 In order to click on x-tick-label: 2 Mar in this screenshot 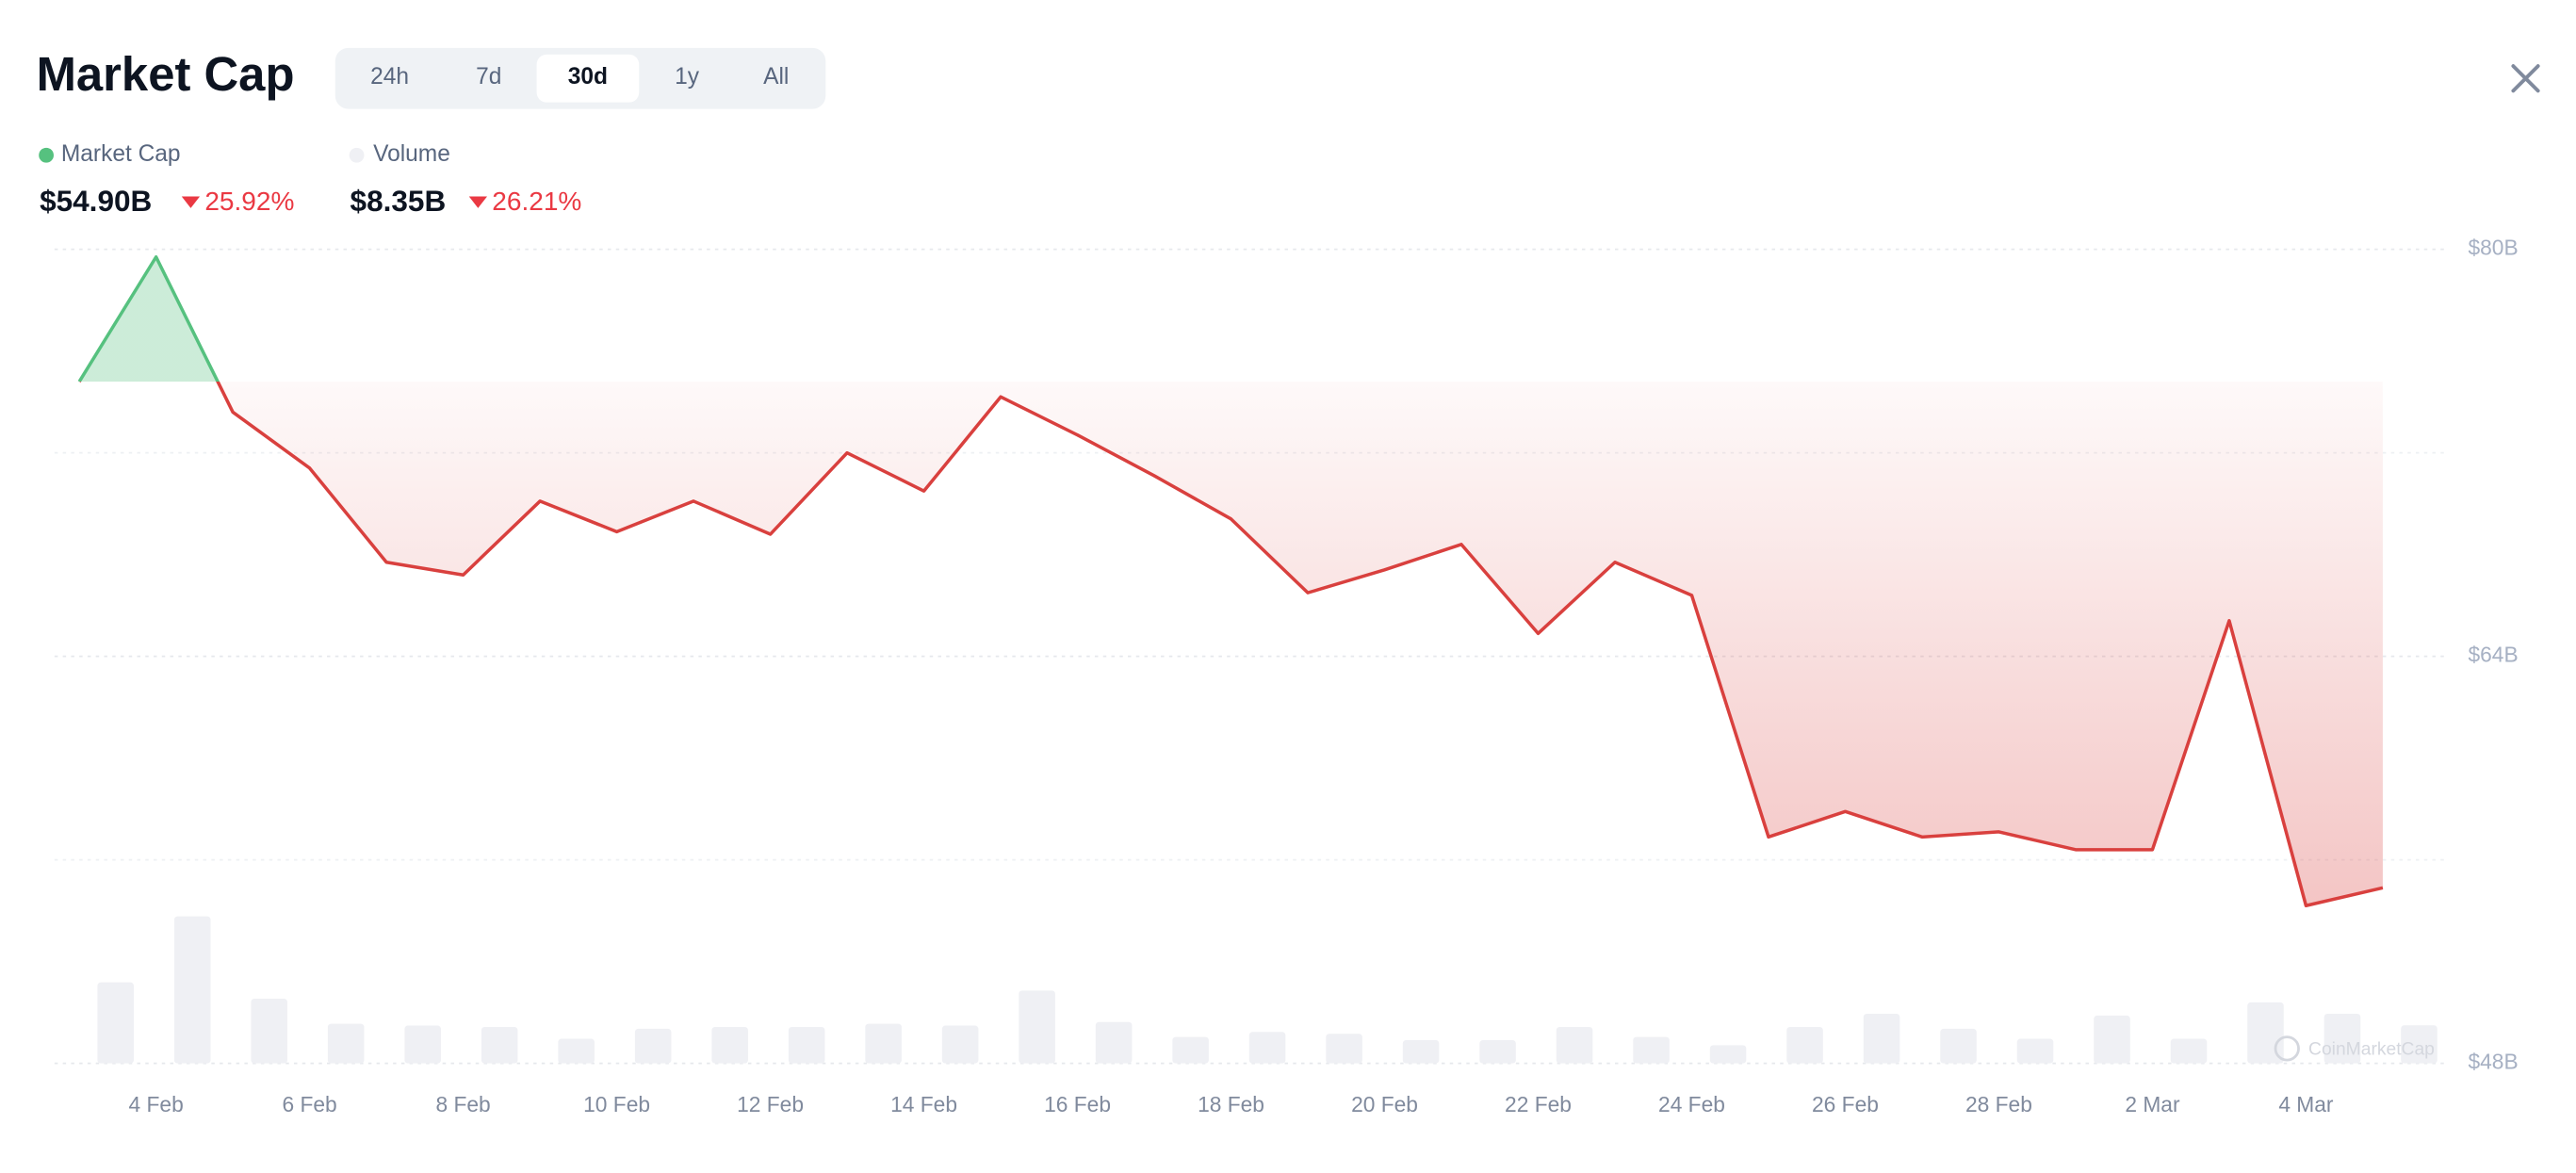, I will do `click(2152, 1104)`.